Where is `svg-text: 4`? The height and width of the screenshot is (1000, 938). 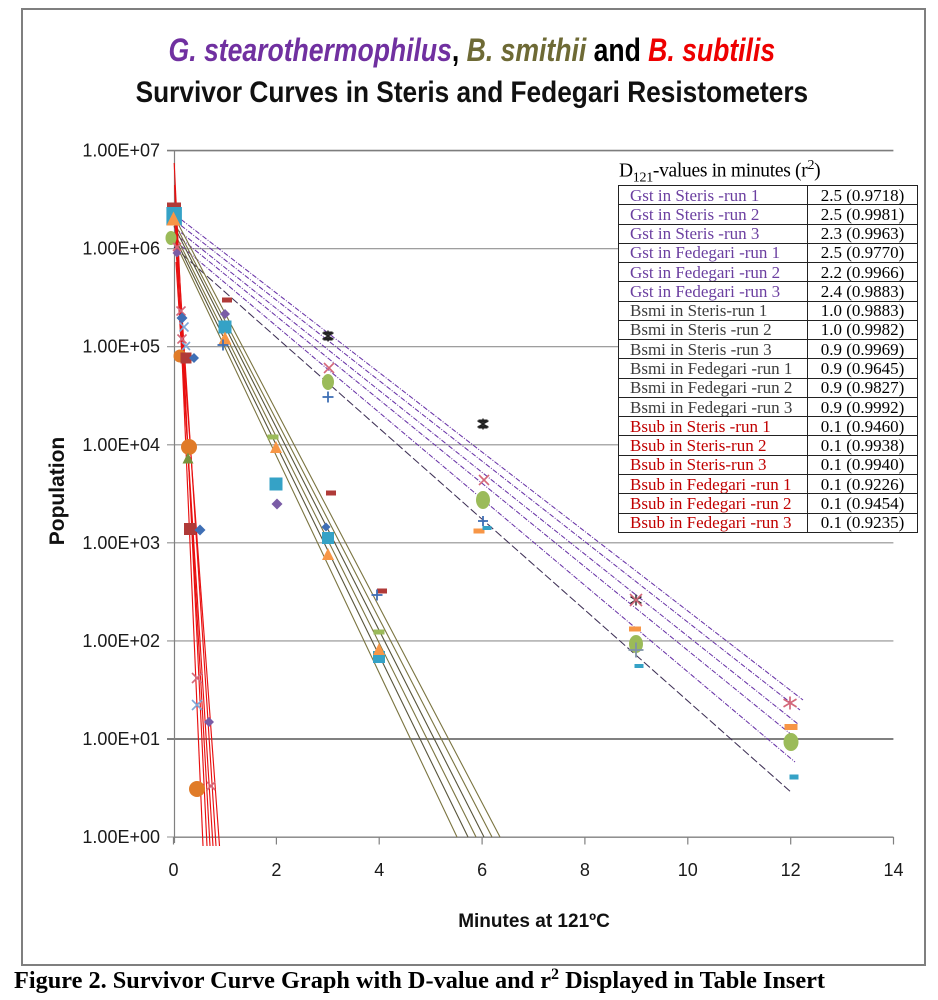
svg-text: 4 is located at coordinates (379, 870).